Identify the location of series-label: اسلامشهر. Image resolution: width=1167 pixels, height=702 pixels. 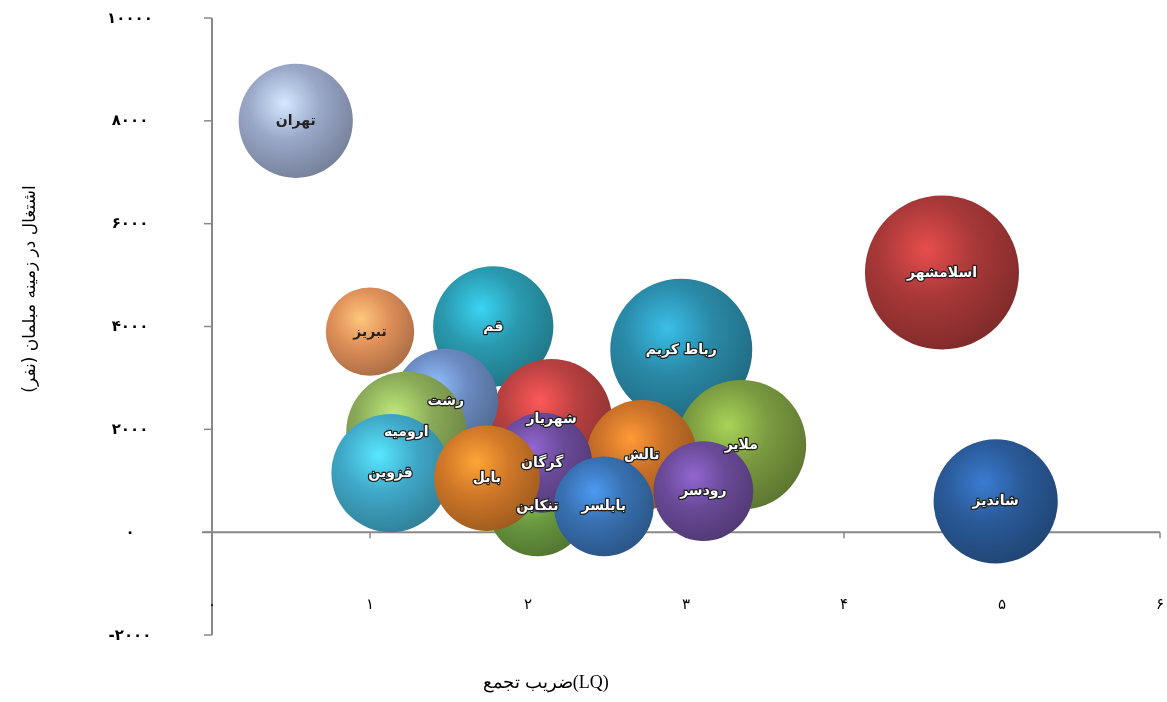
(941, 272).